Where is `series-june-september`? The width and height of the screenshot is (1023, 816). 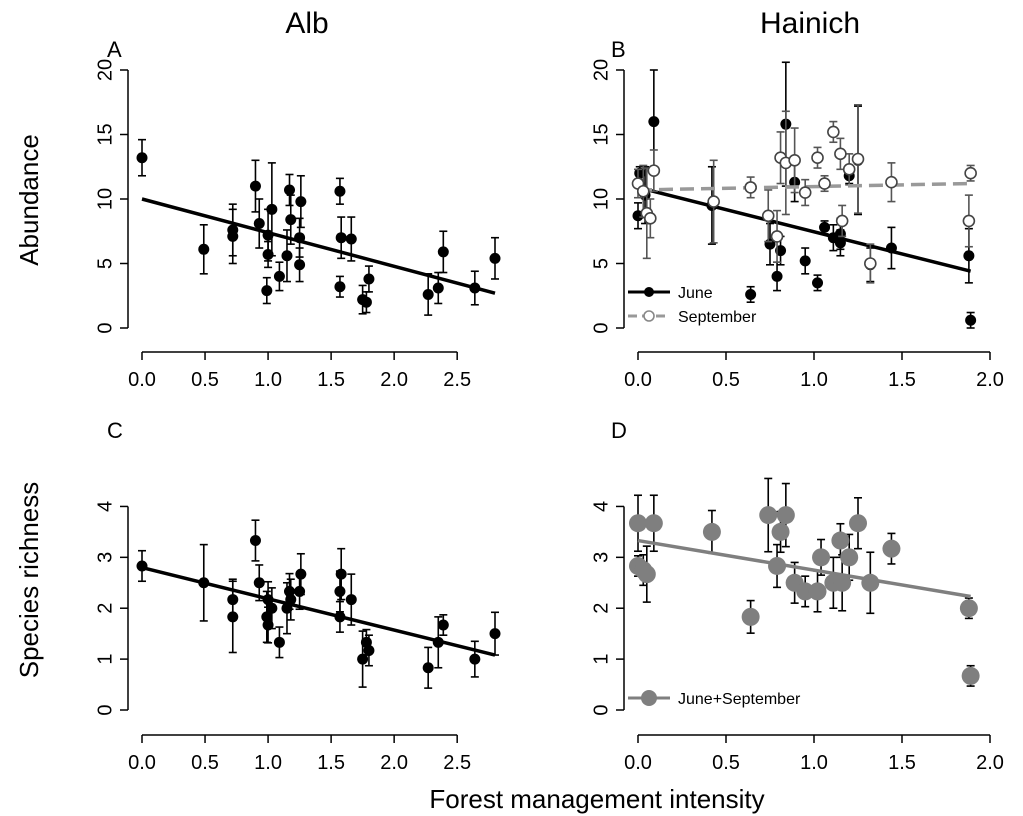 series-june-september is located at coordinates (804, 582).